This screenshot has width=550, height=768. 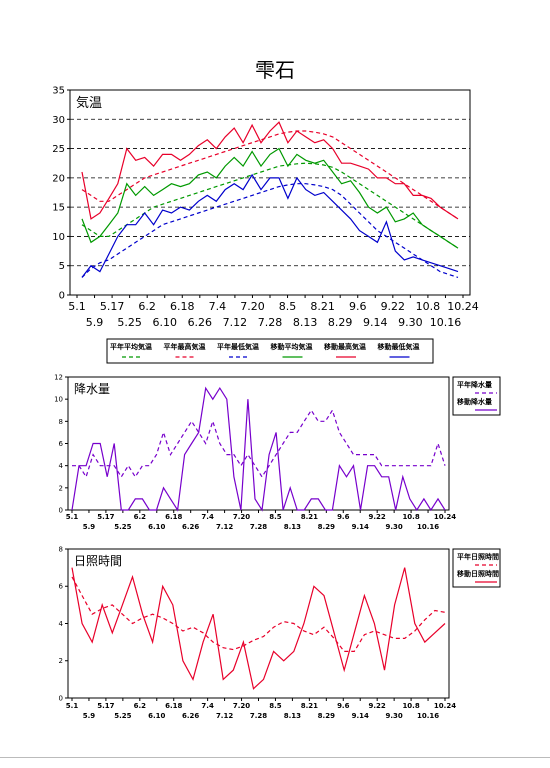 What do you see at coordinates (275, 70) in the screenshot?
I see `page-title: 雫石` at bounding box center [275, 70].